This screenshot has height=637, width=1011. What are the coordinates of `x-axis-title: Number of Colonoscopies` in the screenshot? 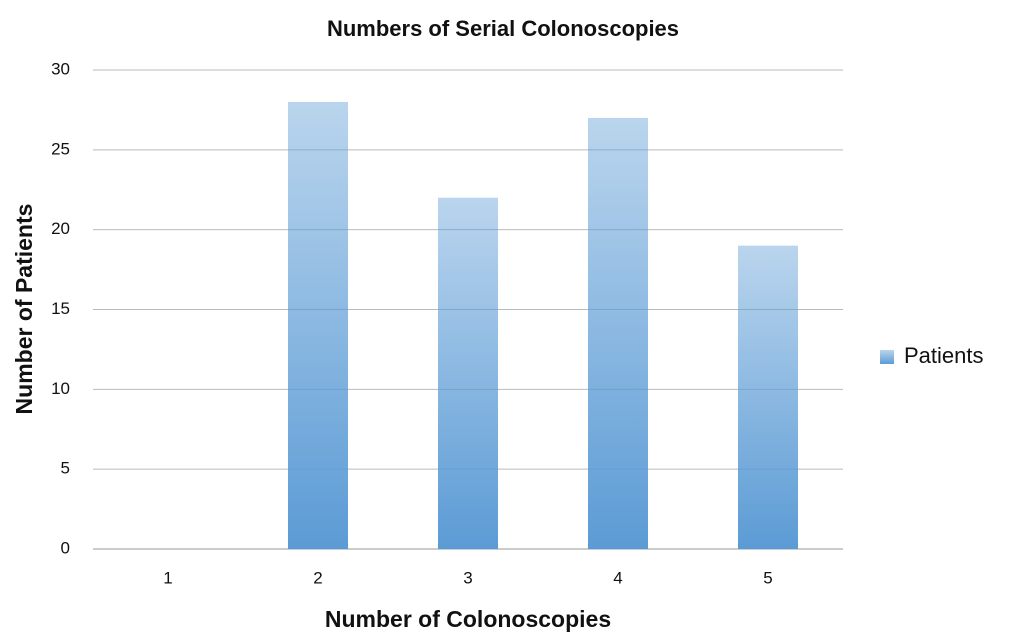 It's located at (468, 619).